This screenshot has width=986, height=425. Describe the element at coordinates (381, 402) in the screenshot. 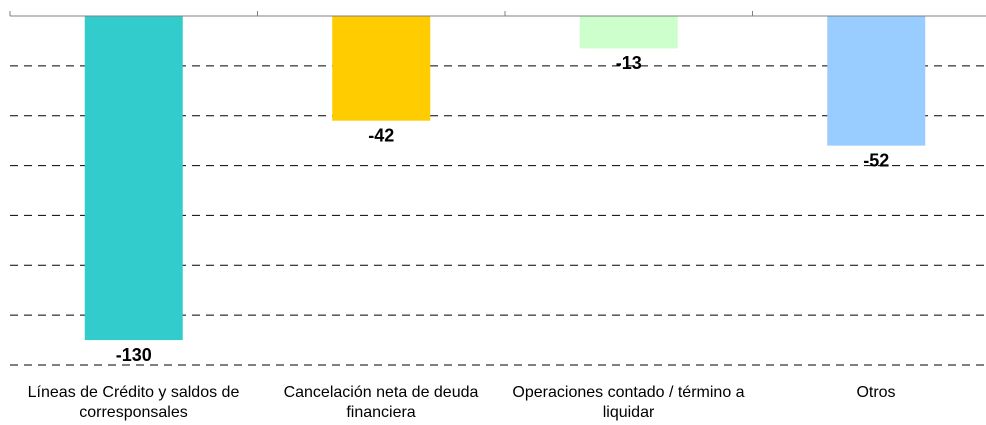

I see `x-tick-label: Cancelación neta de deuda financiera` at that location.